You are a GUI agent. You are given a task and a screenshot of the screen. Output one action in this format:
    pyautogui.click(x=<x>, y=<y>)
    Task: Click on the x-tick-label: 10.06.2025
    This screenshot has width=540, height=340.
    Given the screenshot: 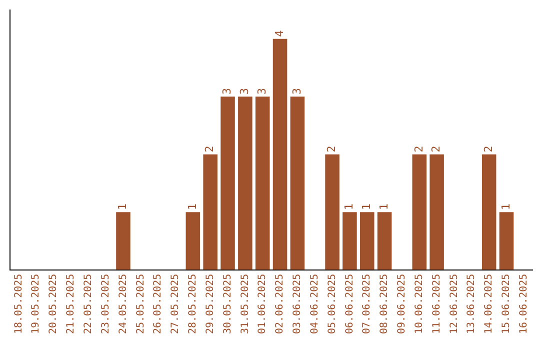 What is the action you would take?
    pyautogui.click(x=419, y=304)
    